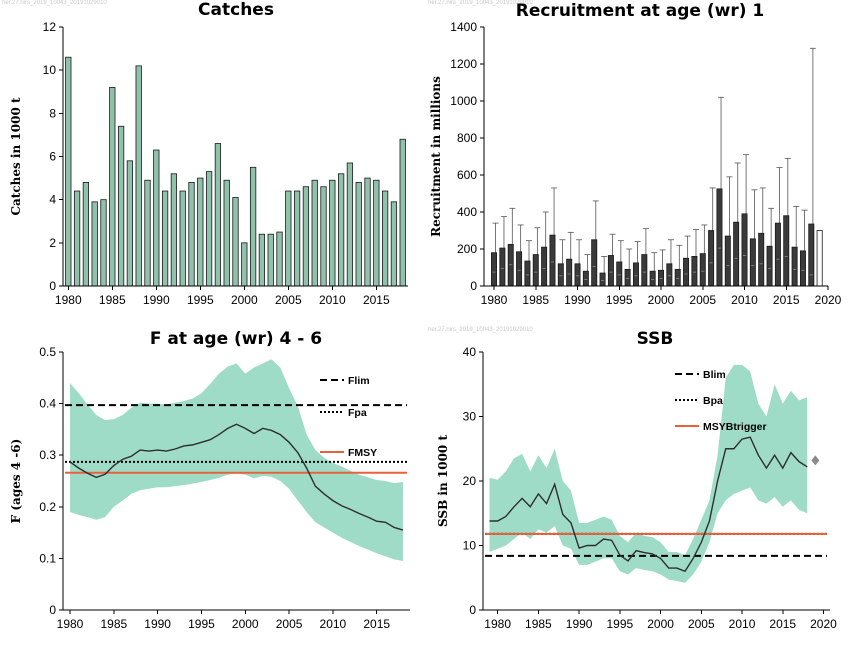 The image size is (850, 650). I want to click on watermark-text: her.27.nirs_2019_10043_20191029010, so click(480, 330).